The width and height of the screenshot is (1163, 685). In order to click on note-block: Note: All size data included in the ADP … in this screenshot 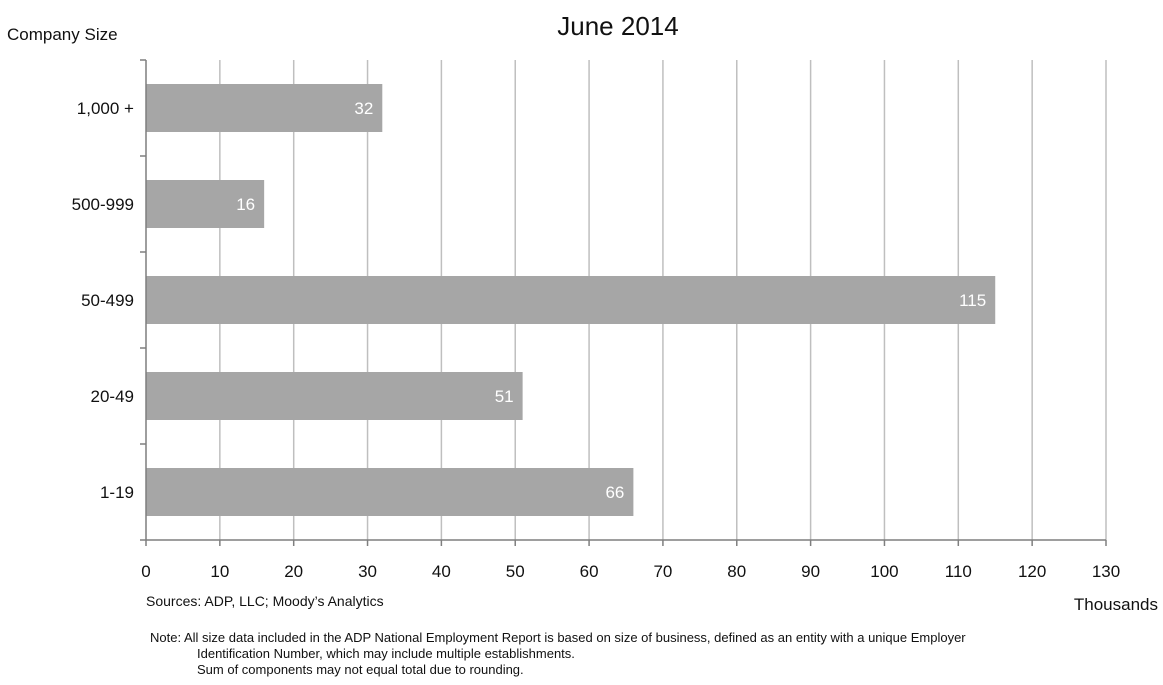, I will do `click(558, 654)`.